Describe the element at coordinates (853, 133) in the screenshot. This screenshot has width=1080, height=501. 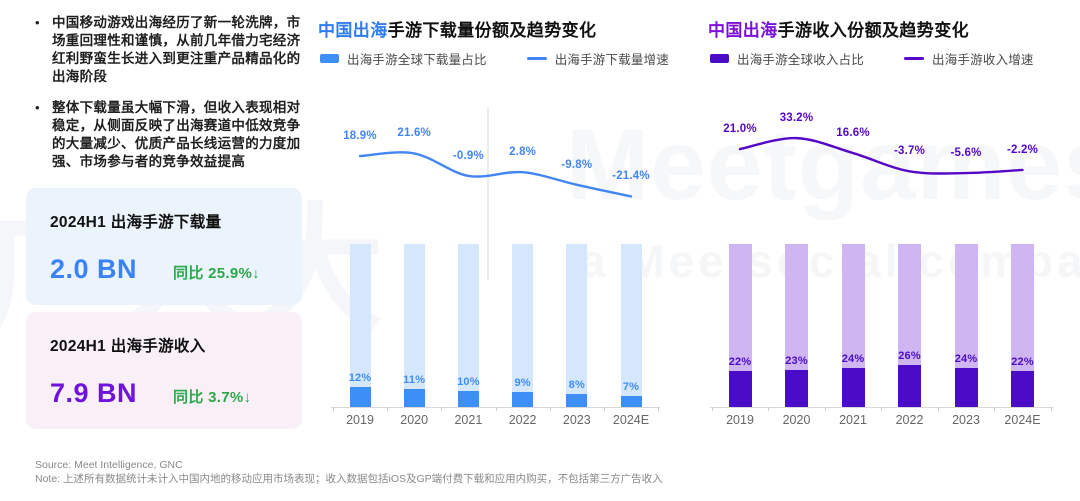
I see `line-value-label: 16.6%` at that location.